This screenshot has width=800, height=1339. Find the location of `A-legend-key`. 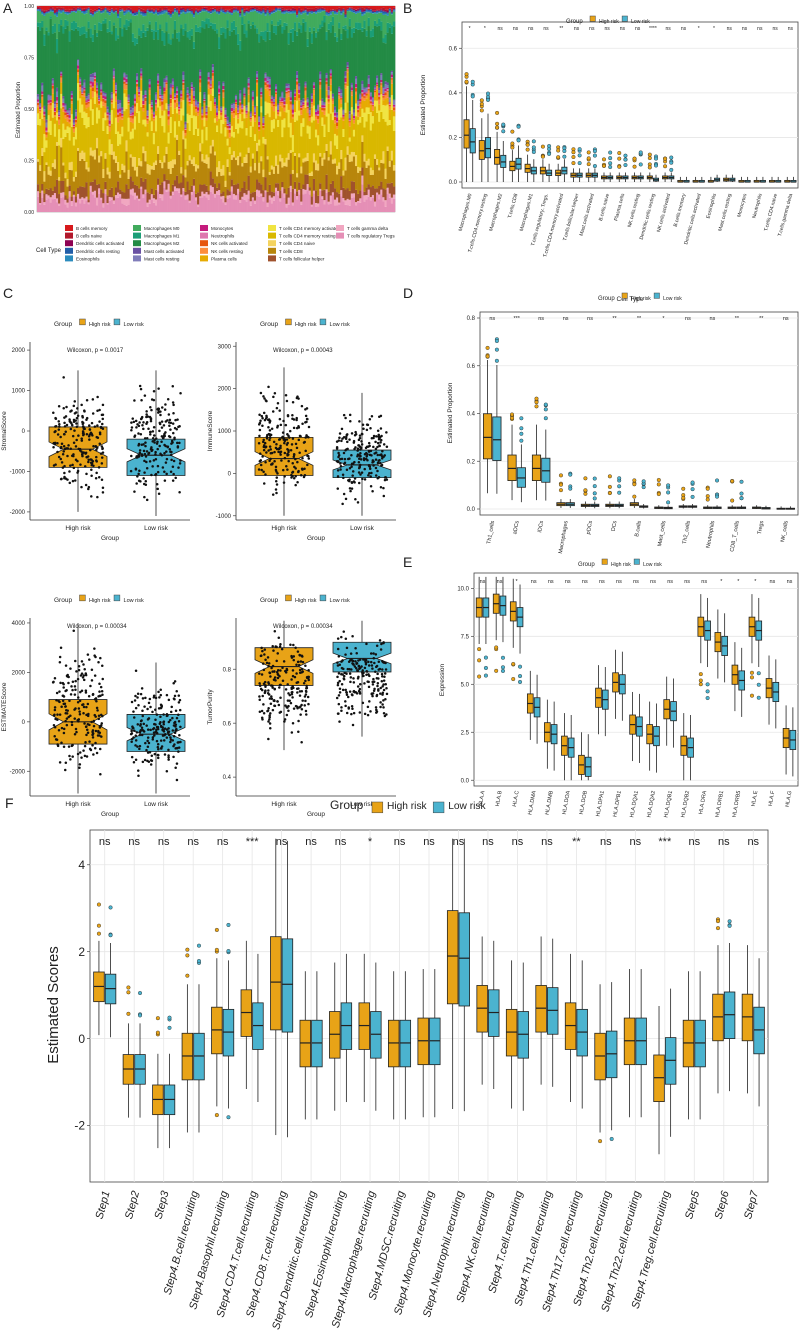

A-legend-key is located at coordinates (69, 235).